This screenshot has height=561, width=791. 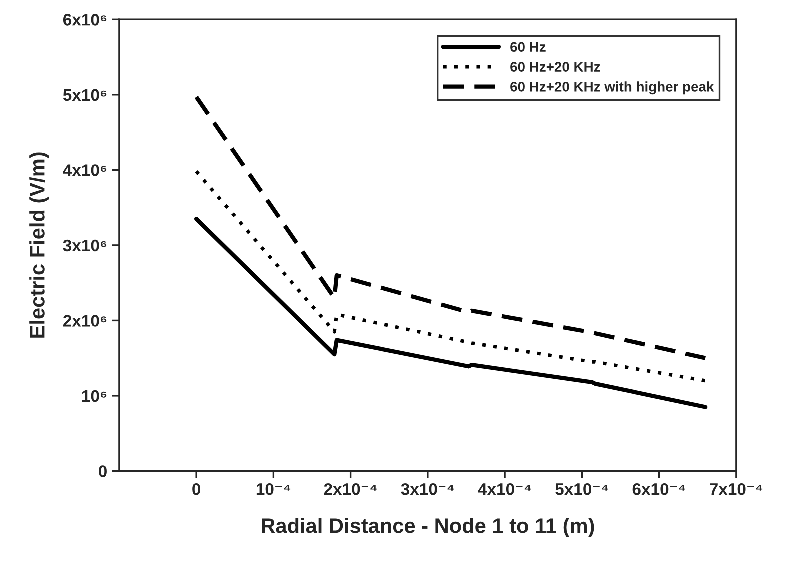 What do you see at coordinates (528, 47) in the screenshot?
I see `legend-label: 60 Hz` at bounding box center [528, 47].